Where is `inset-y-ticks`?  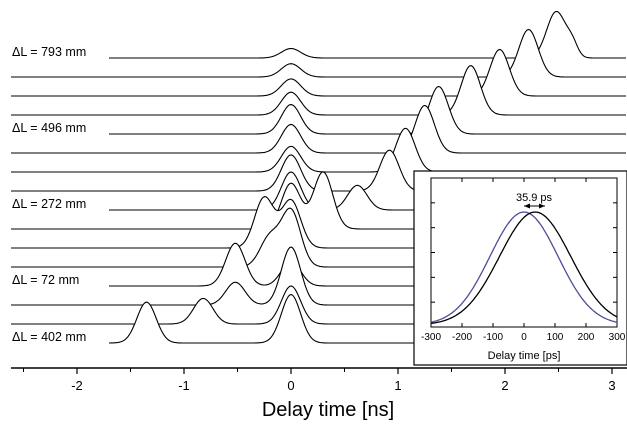 inset-y-ticks is located at coordinates (524, 252).